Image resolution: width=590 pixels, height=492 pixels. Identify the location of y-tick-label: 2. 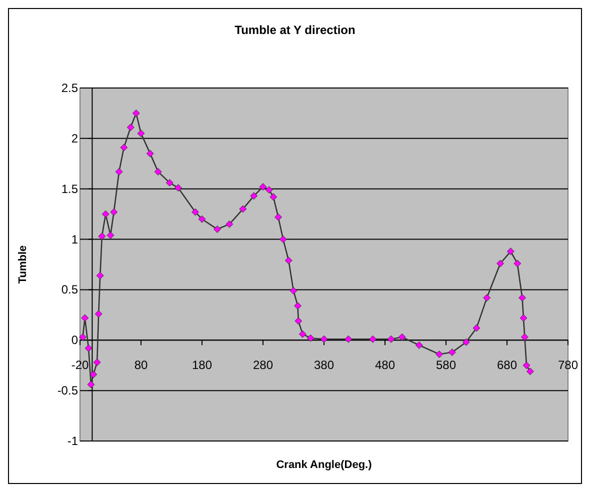
(74, 138).